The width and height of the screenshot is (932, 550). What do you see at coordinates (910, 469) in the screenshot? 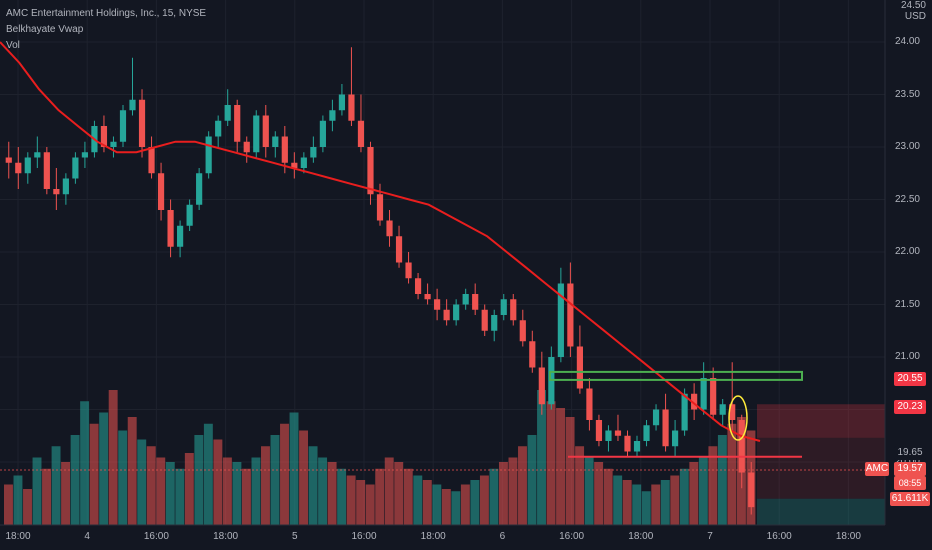
I see `last-price-badge: 19.57` at bounding box center [910, 469].